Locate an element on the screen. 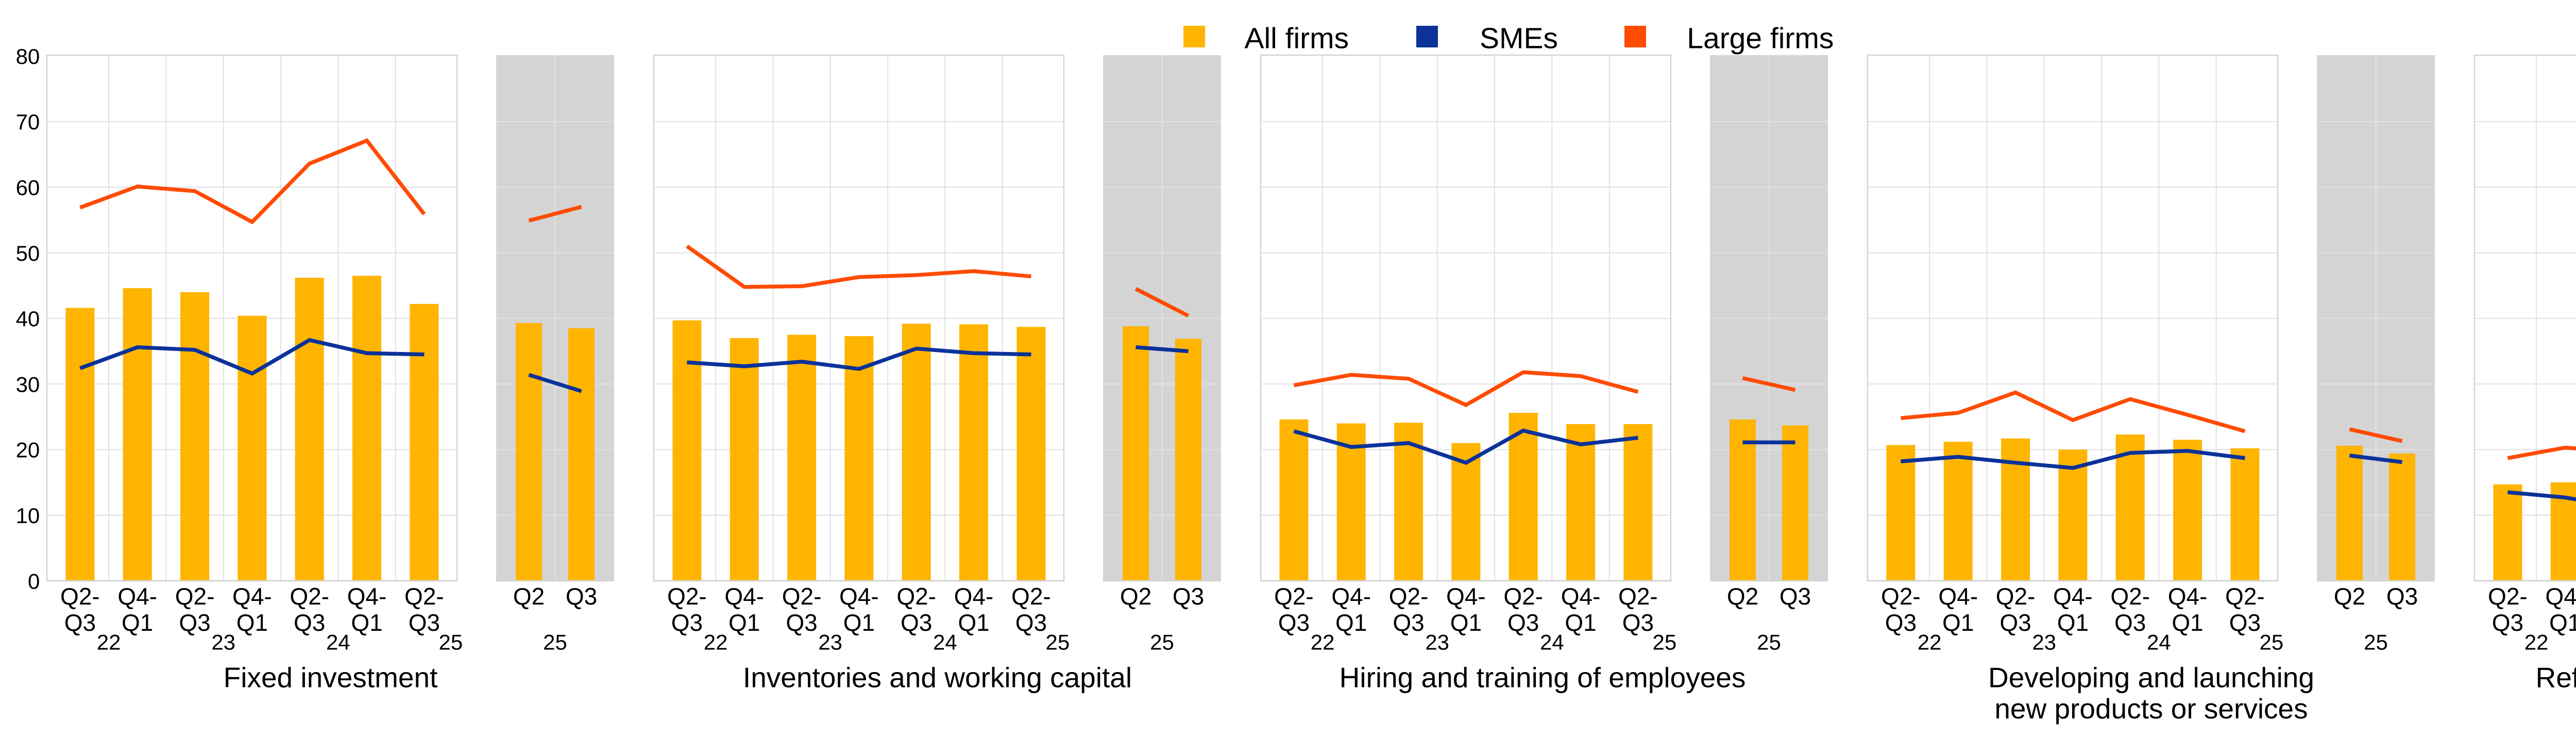 This screenshot has width=2576, height=738. svg-text:Refinancing or paying off obl: Refinancing or paying off obligations is located at coordinates (2556, 678).